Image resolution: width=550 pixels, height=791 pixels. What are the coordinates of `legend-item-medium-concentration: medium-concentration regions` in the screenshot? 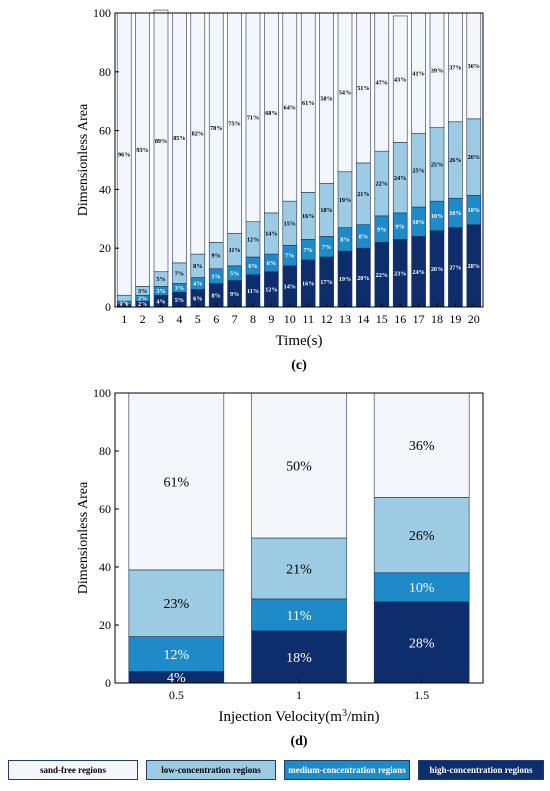 It's located at (347, 770).